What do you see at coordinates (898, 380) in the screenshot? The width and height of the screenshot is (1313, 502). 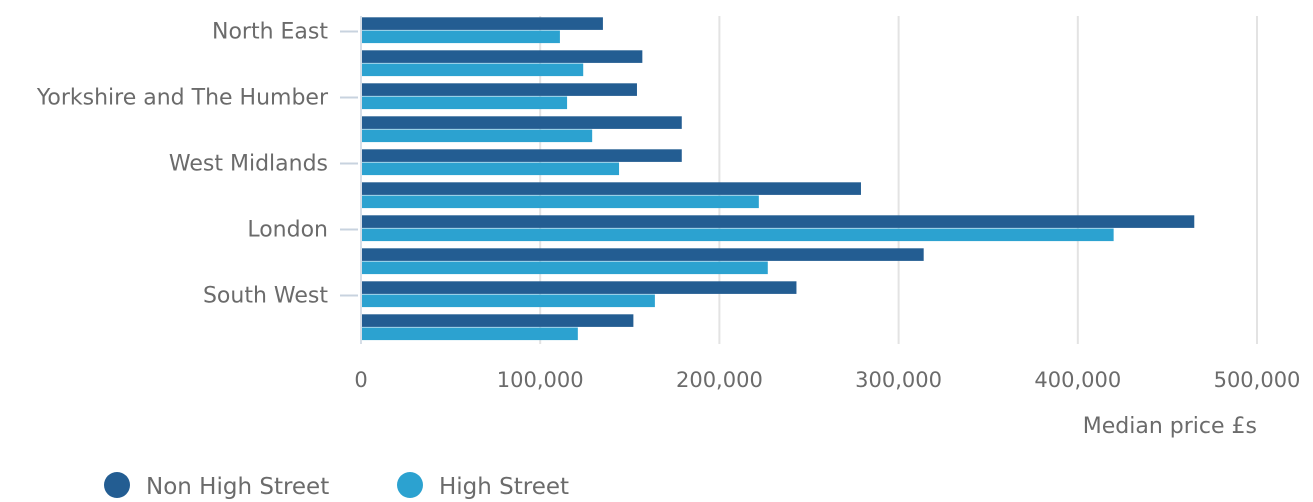 I see `x-tick-label: 300,000` at bounding box center [898, 380].